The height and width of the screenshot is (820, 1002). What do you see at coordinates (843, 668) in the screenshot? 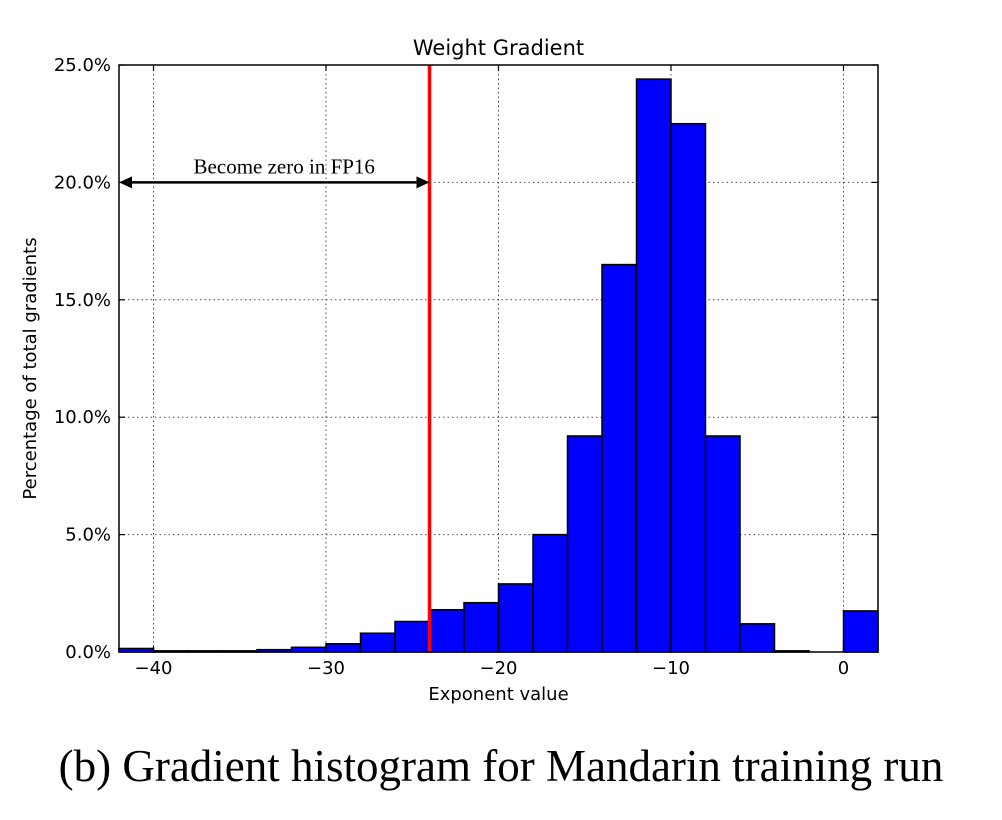
I see `x-tick-label: 0` at bounding box center [843, 668].